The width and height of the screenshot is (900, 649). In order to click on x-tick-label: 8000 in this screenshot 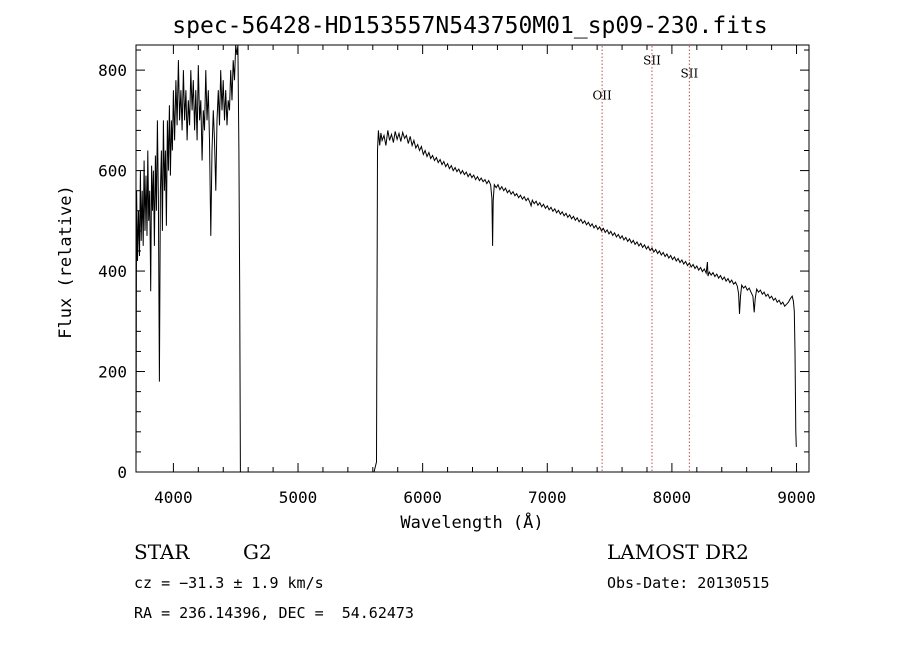, I will do `click(672, 497)`.